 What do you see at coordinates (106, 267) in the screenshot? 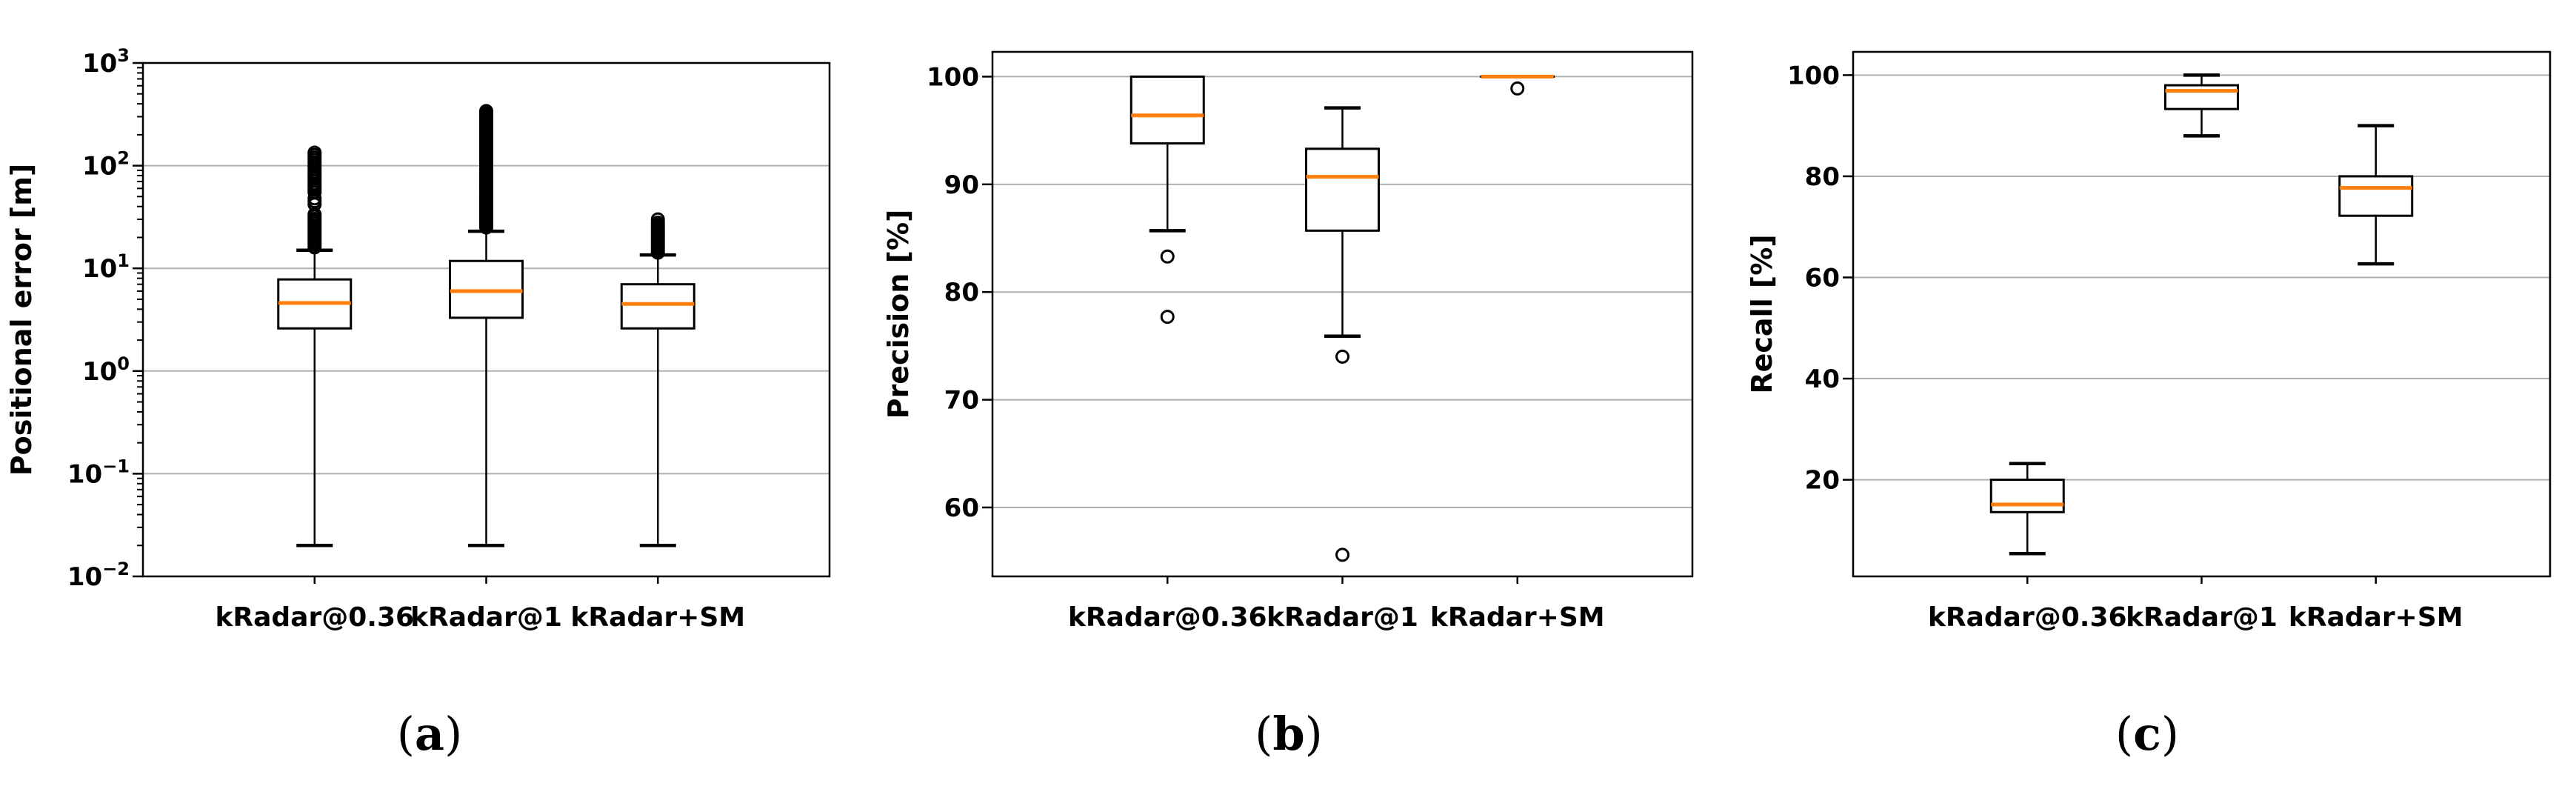
I see `y-tick-label: 101` at bounding box center [106, 267].